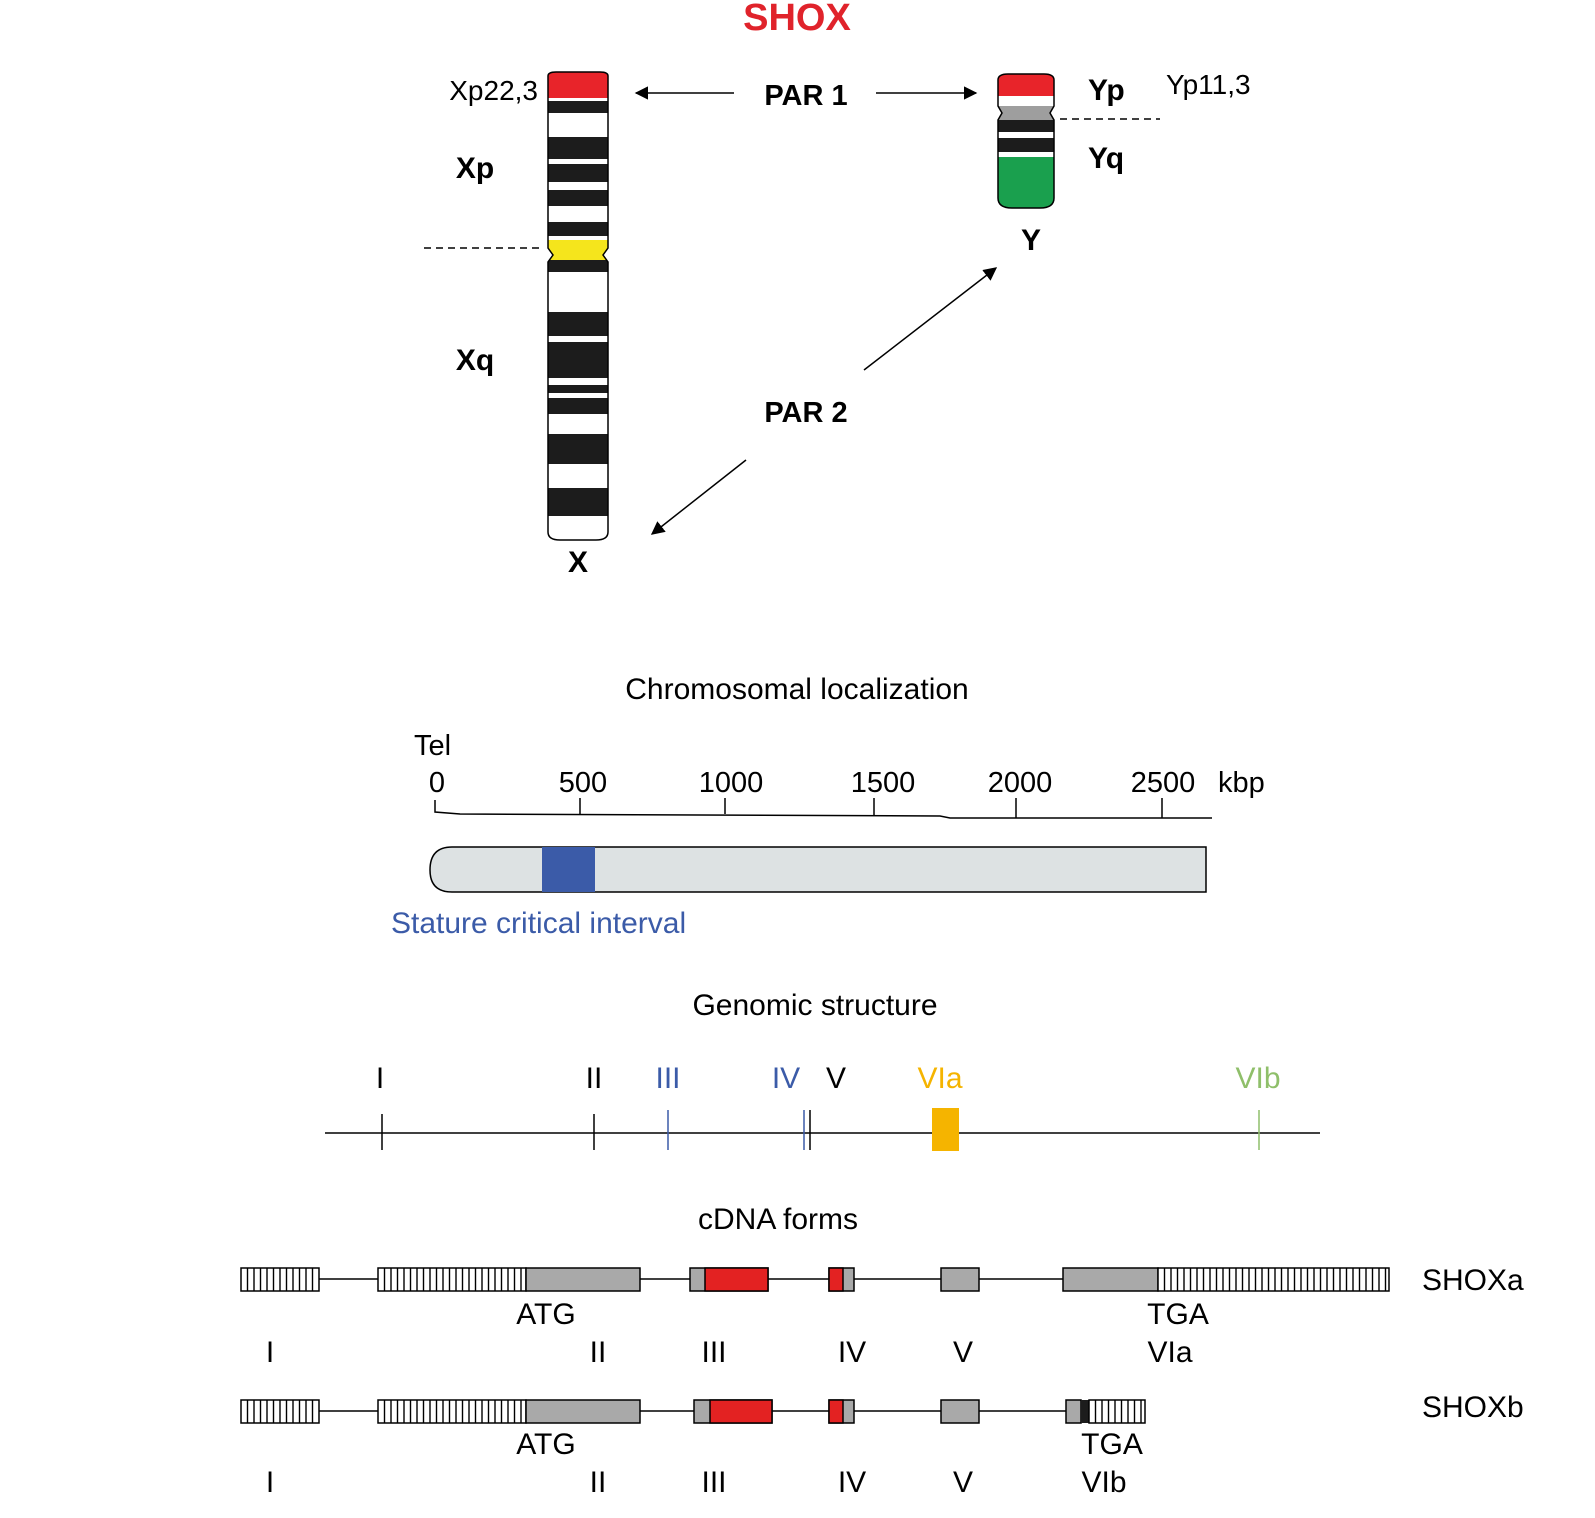 The image size is (1595, 1518). I want to click on x-band-label: Xp22,3, so click(493, 90).